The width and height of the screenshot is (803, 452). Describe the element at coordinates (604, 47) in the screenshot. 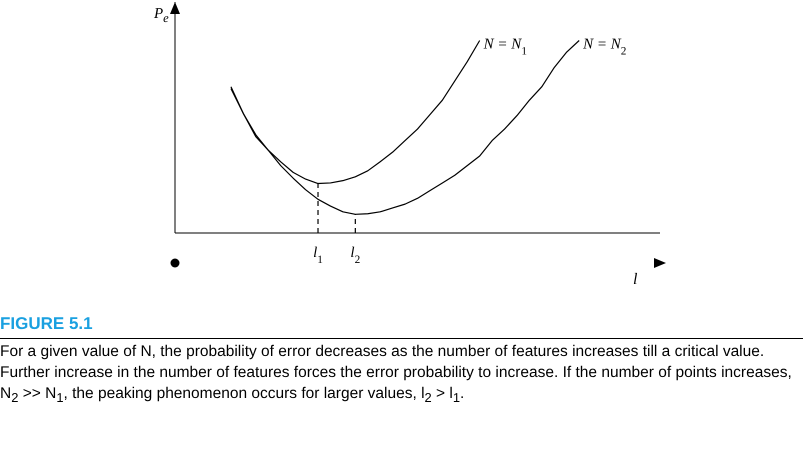

I see `series-label: N = N$_{2}$` at that location.